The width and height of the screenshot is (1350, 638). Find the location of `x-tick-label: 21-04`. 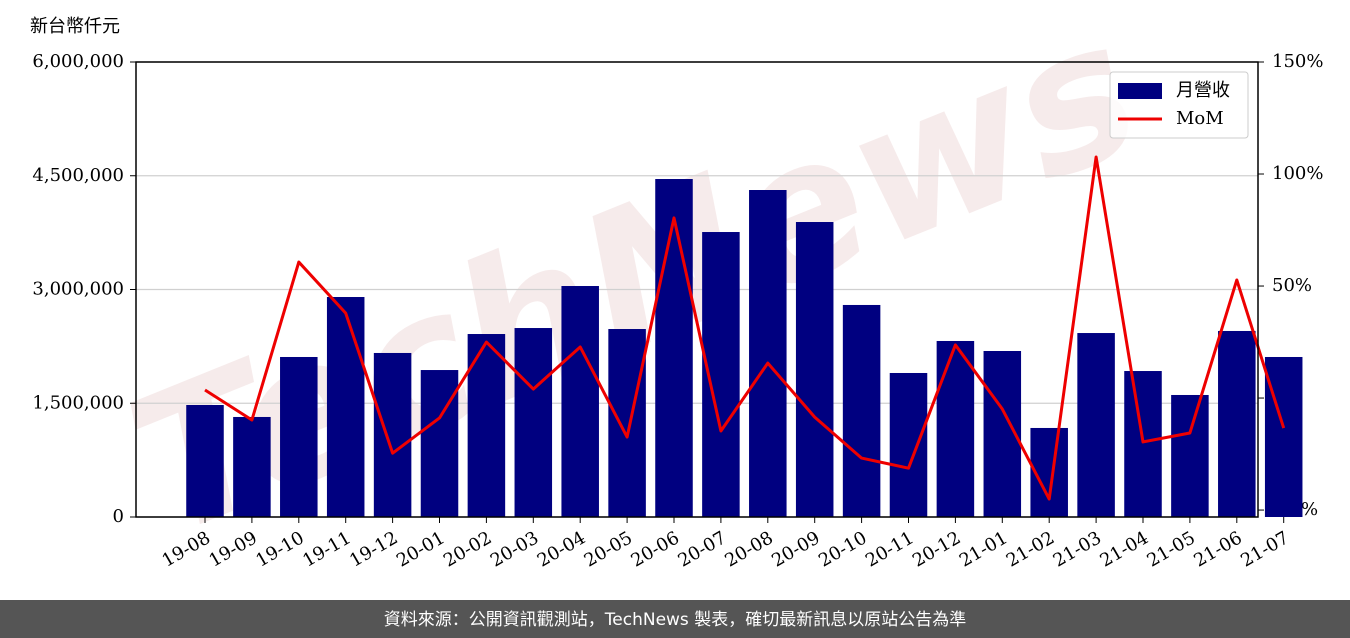

x-tick-label: 21-04 is located at coordinates (1124, 549).